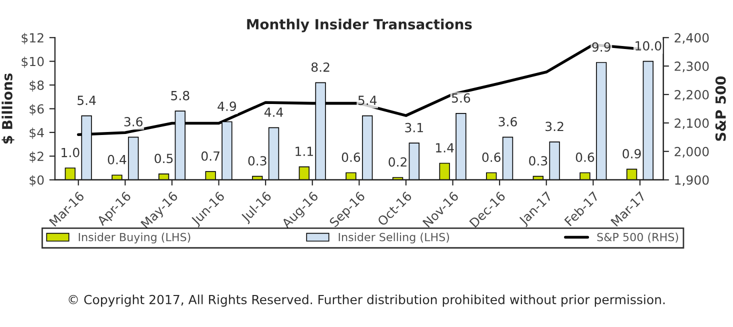 Image resolution: width=733 pixels, height=327 pixels. What do you see at coordinates (366, 300) in the screenshot?
I see `text: © Copyright 2017, All Rights Reserved. Further distribution prohibited without prior permission.` at bounding box center [366, 300].